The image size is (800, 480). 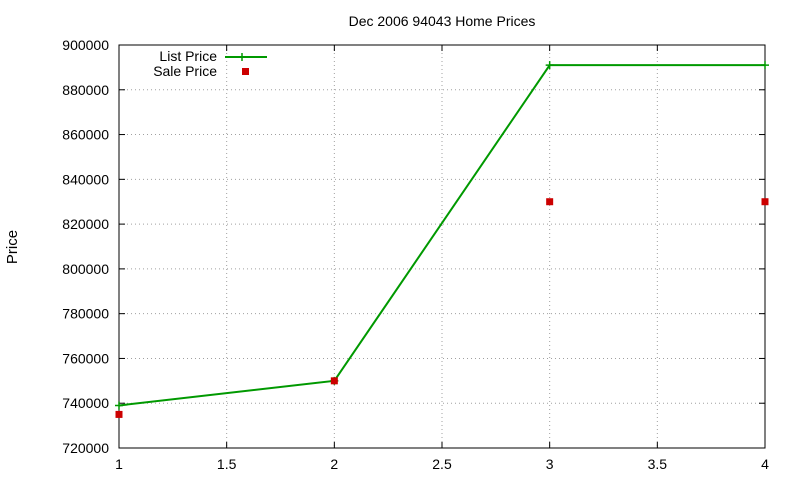 I want to click on y-tick-label: 720000, so click(x=85, y=448).